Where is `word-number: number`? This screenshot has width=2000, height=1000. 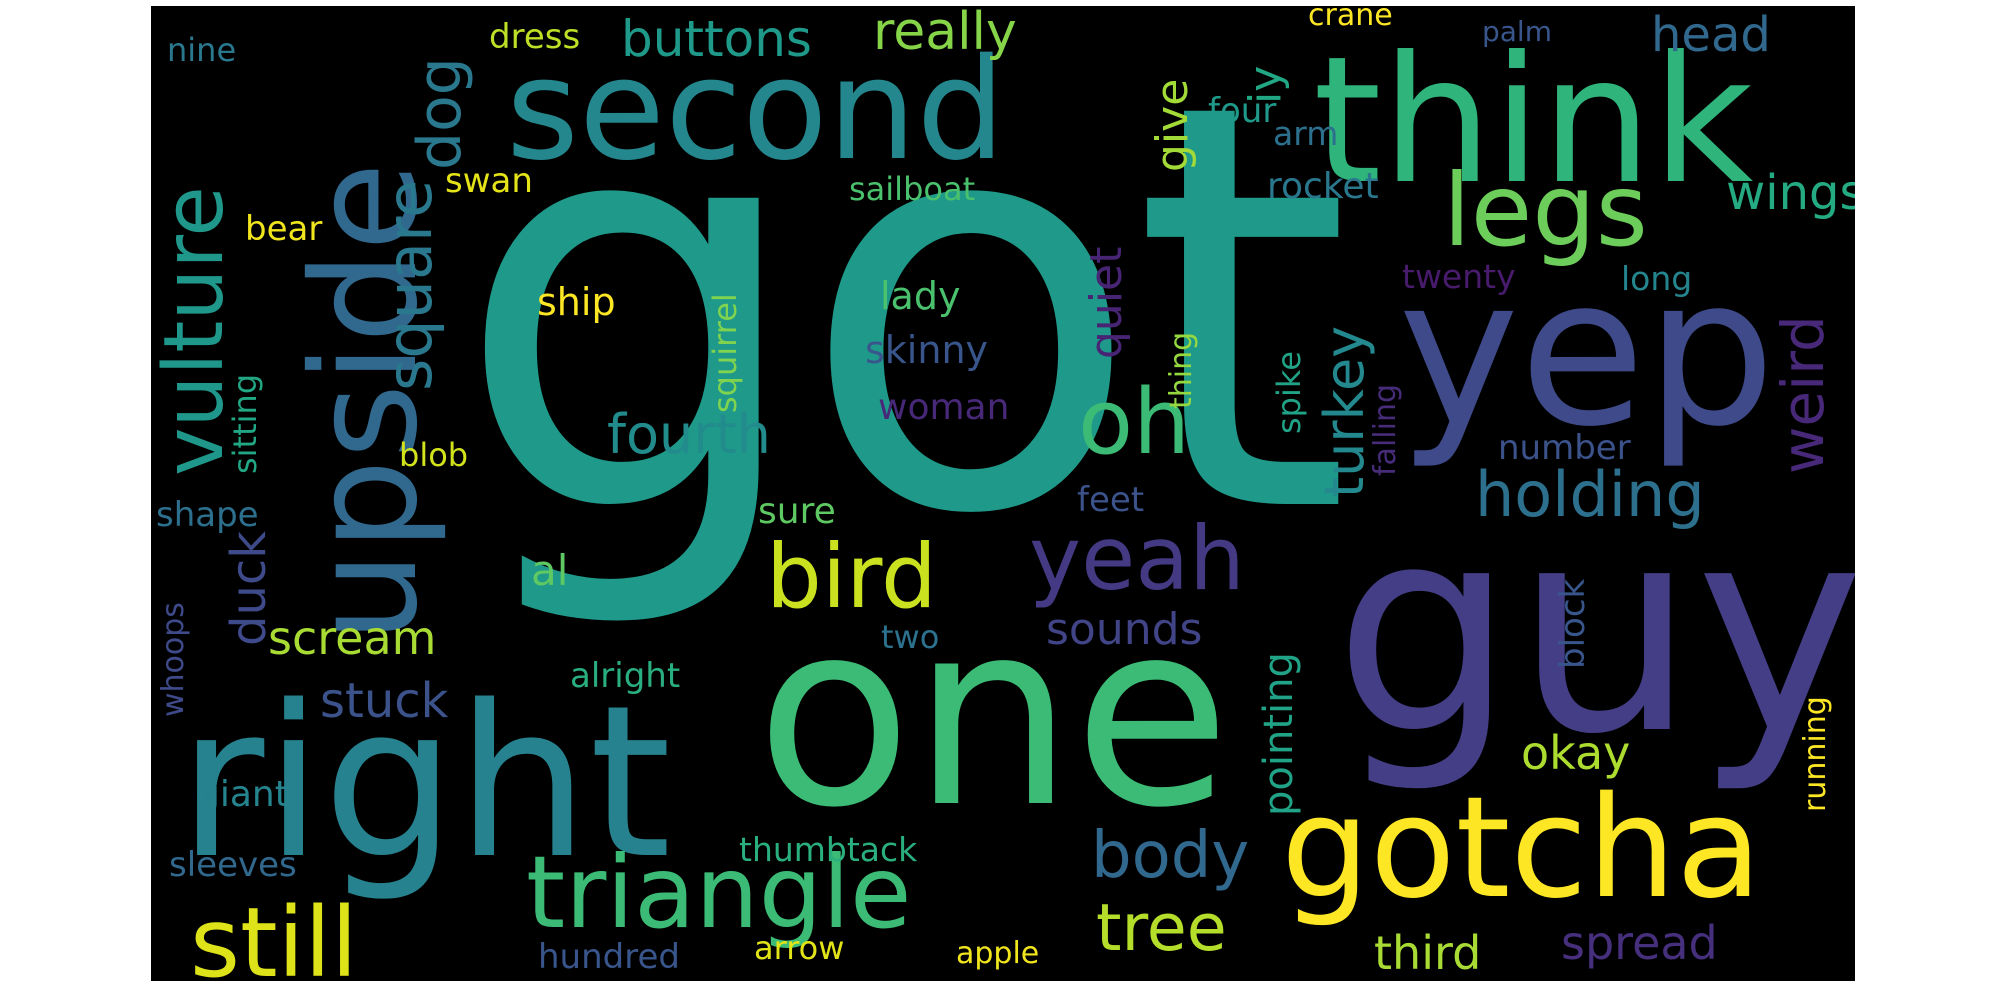
word-number: number is located at coordinates (1564, 448).